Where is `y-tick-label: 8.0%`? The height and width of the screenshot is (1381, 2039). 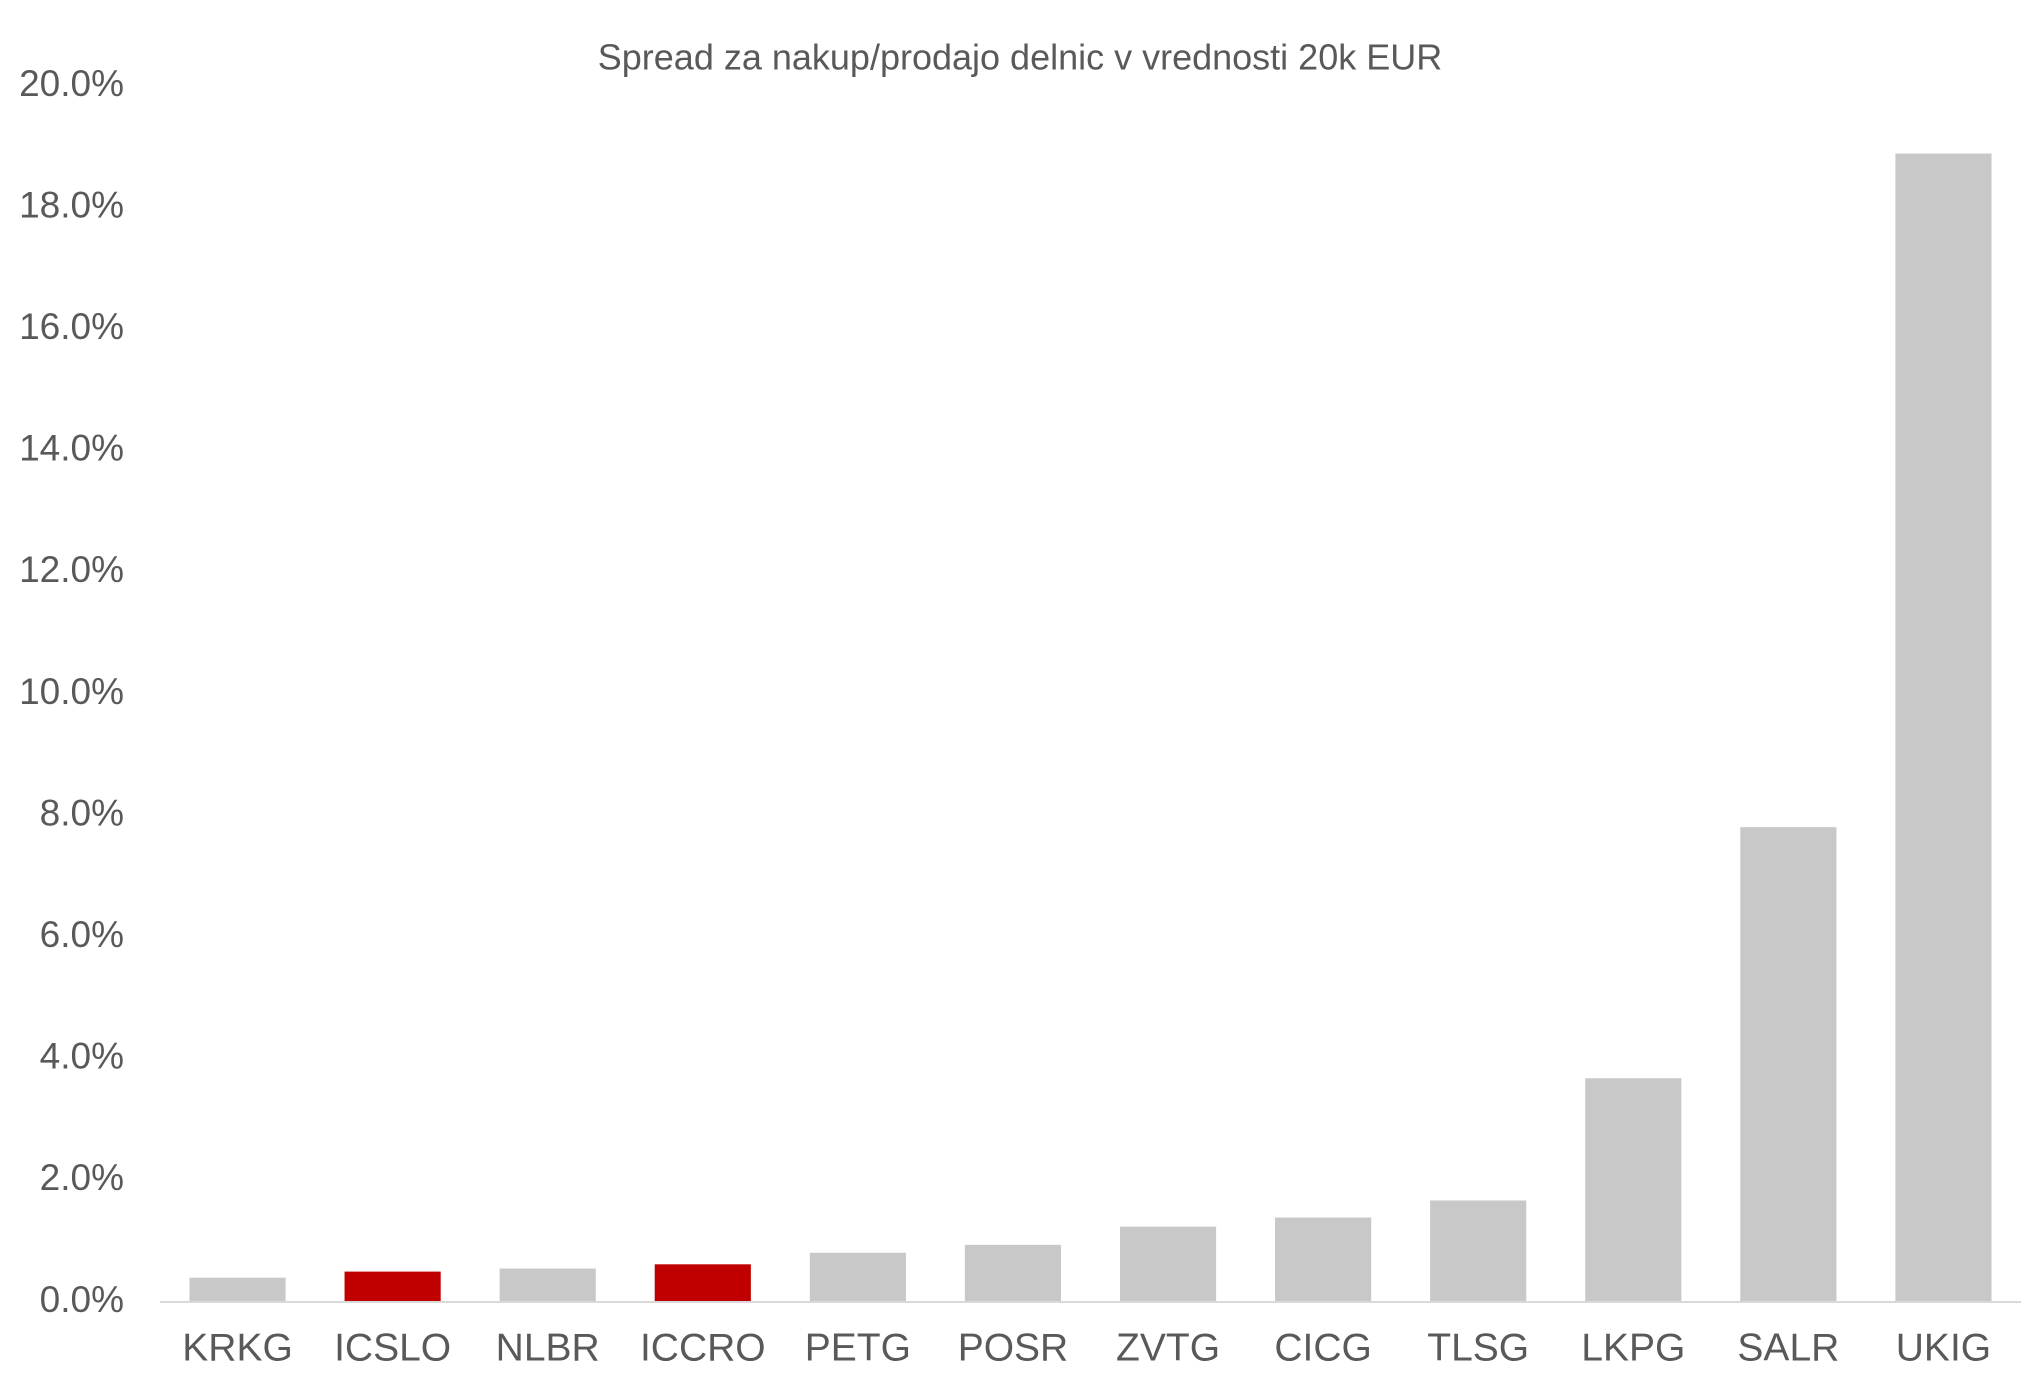 y-tick-label: 8.0% is located at coordinates (82, 812).